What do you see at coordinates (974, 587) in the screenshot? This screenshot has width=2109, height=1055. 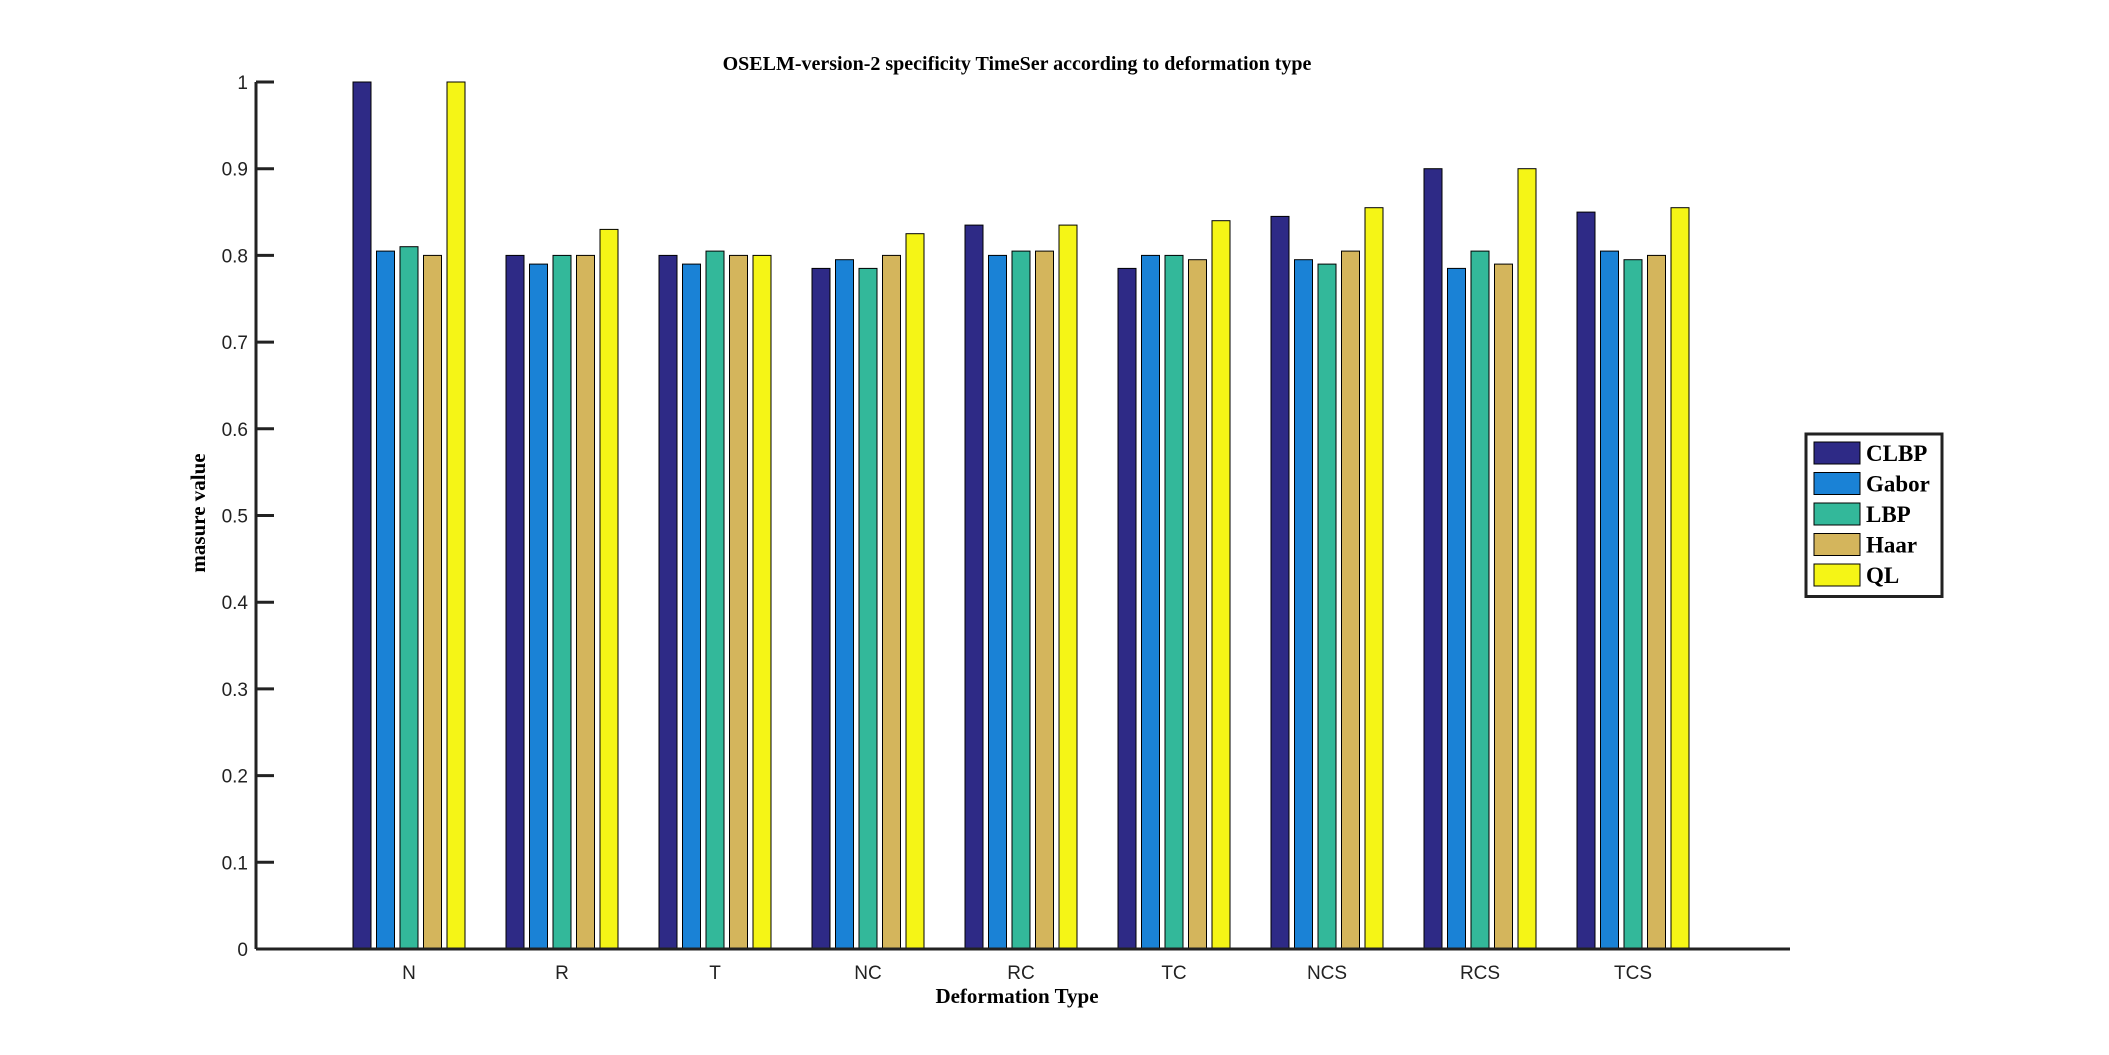 I see `bar-clbp-rc` at bounding box center [974, 587].